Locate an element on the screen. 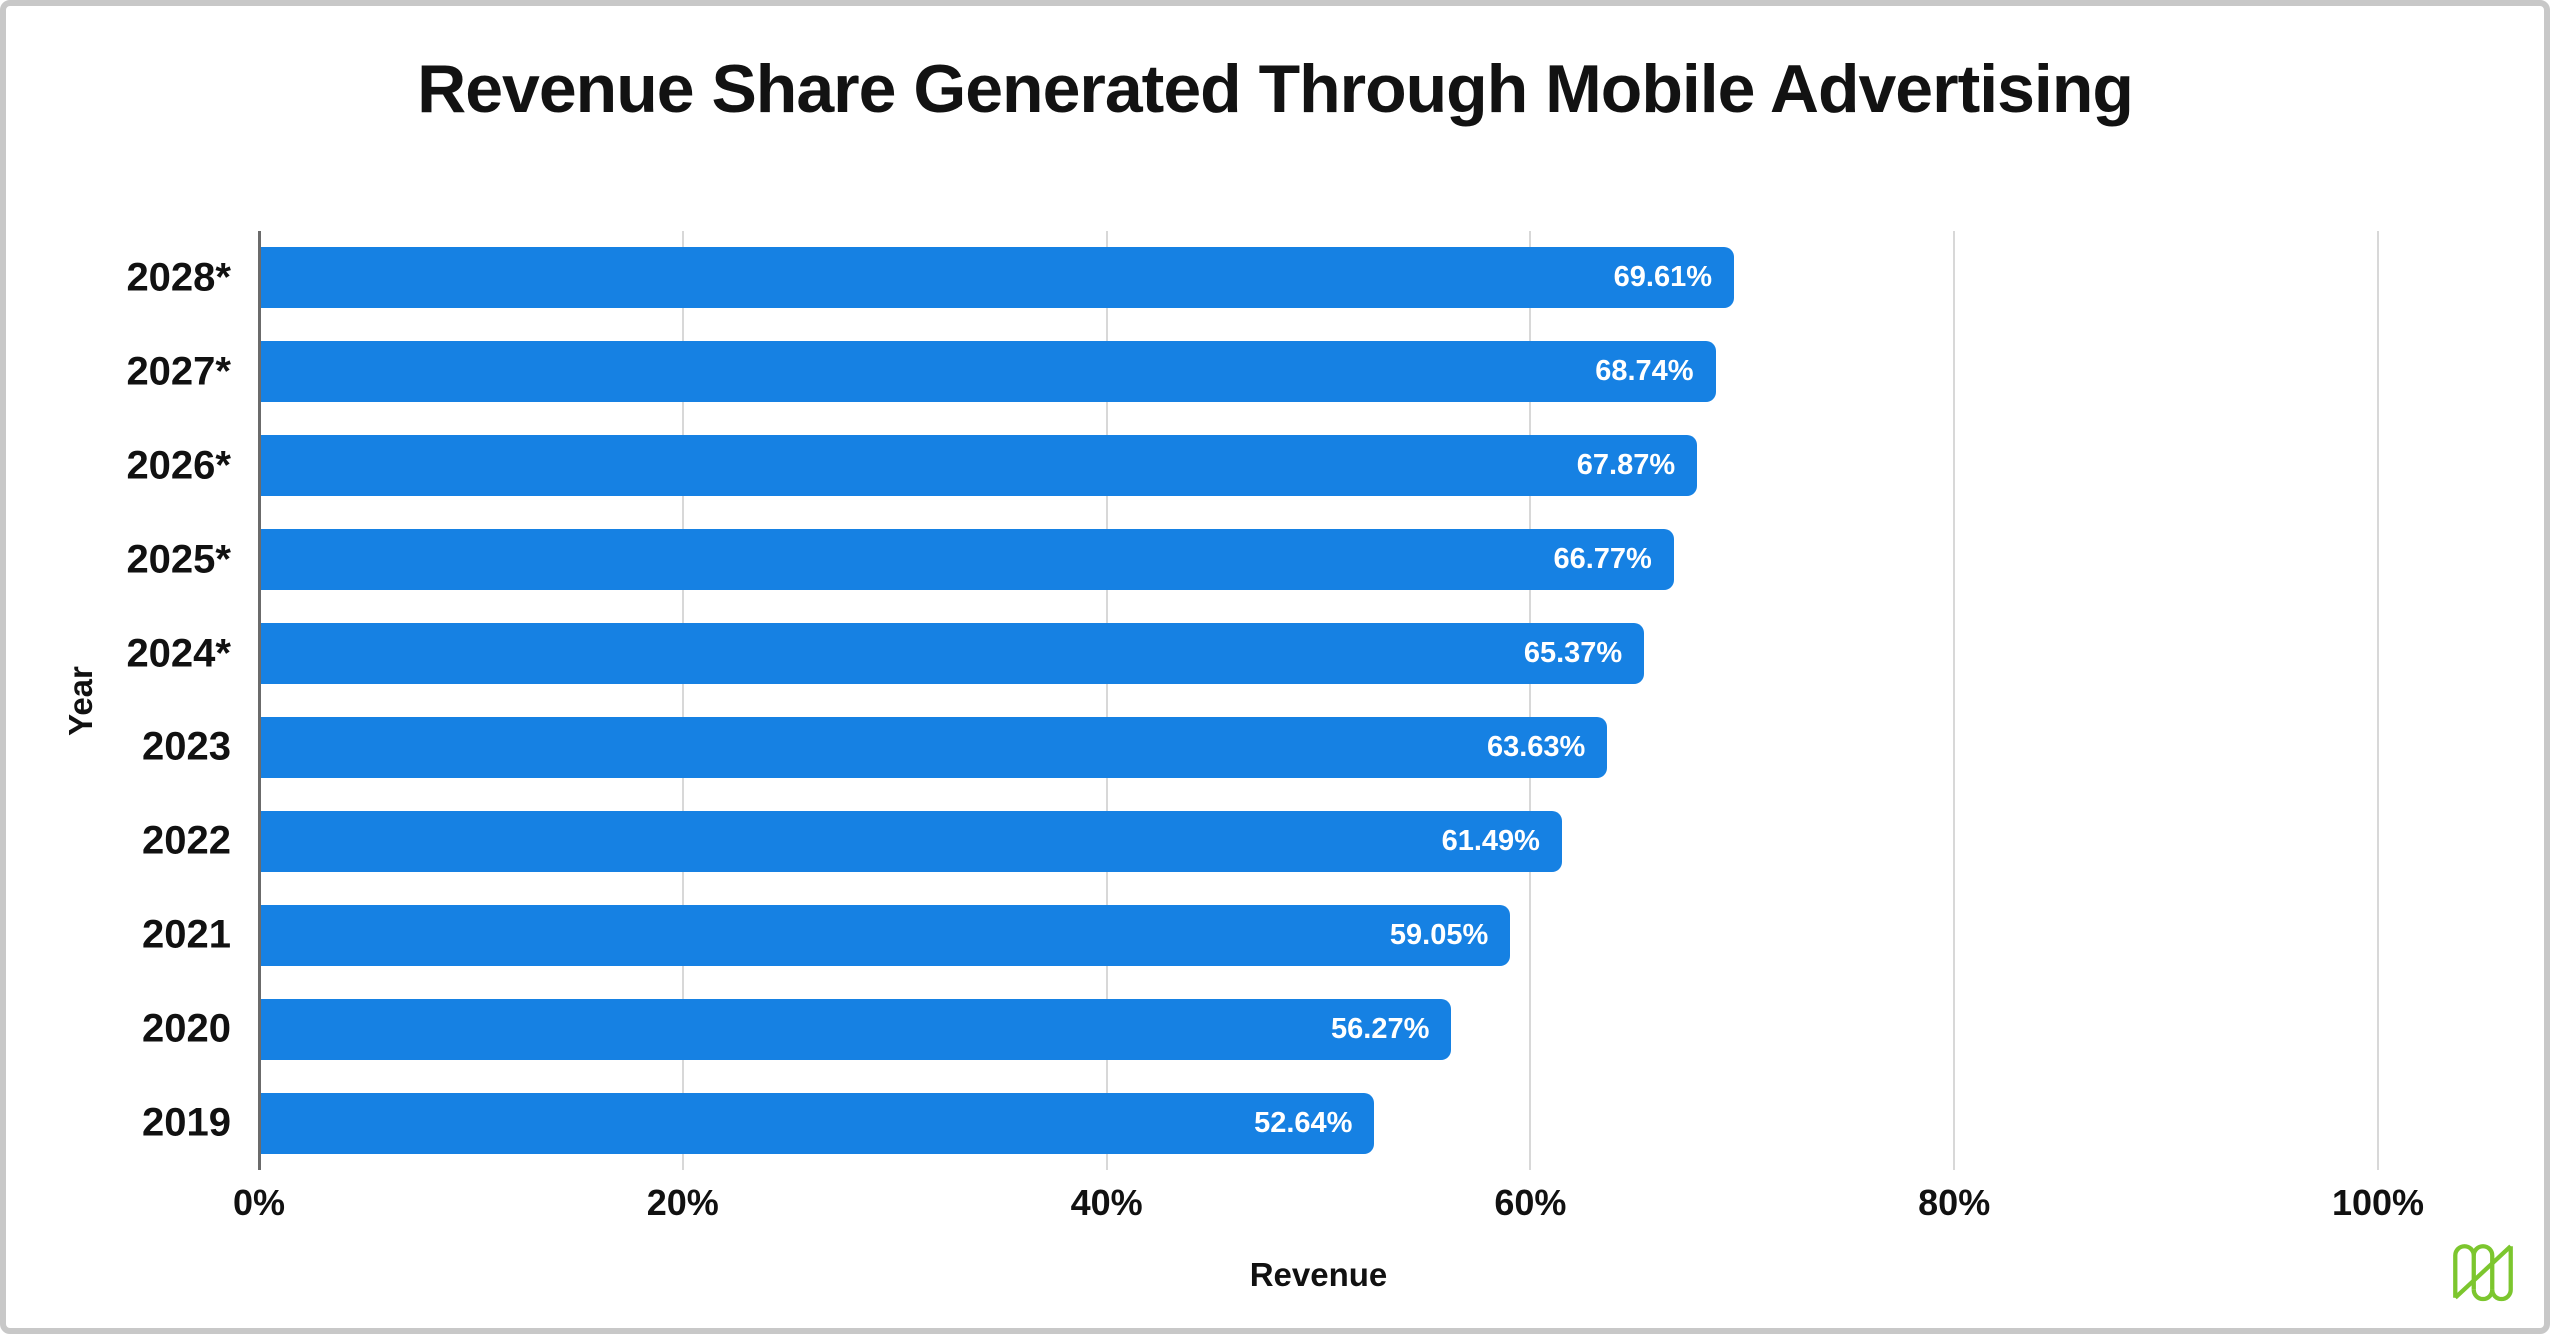  logo-middle-bottom is located at coordinates (2483, 1295).